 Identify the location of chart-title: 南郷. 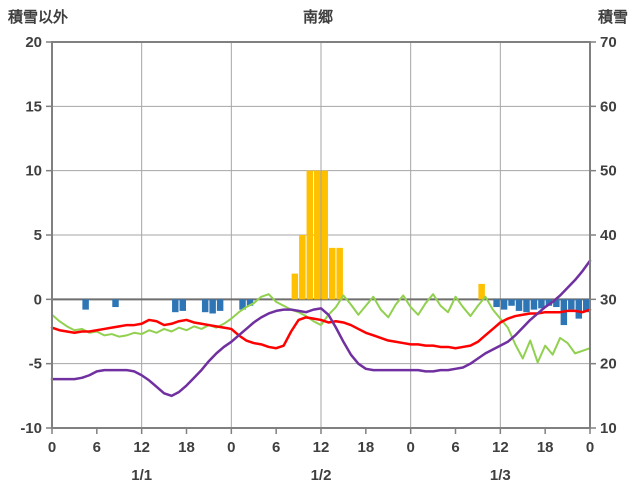
(317, 17).